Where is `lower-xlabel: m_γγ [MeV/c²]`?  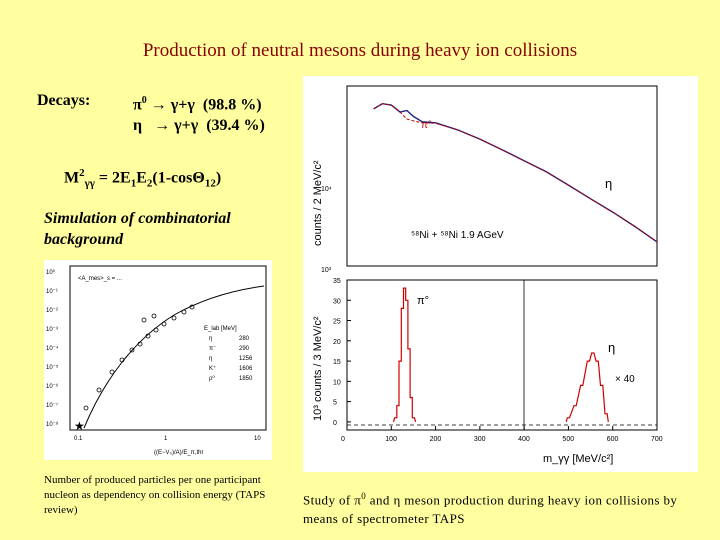 lower-xlabel: m_γγ [MeV/c²] is located at coordinates (578, 459).